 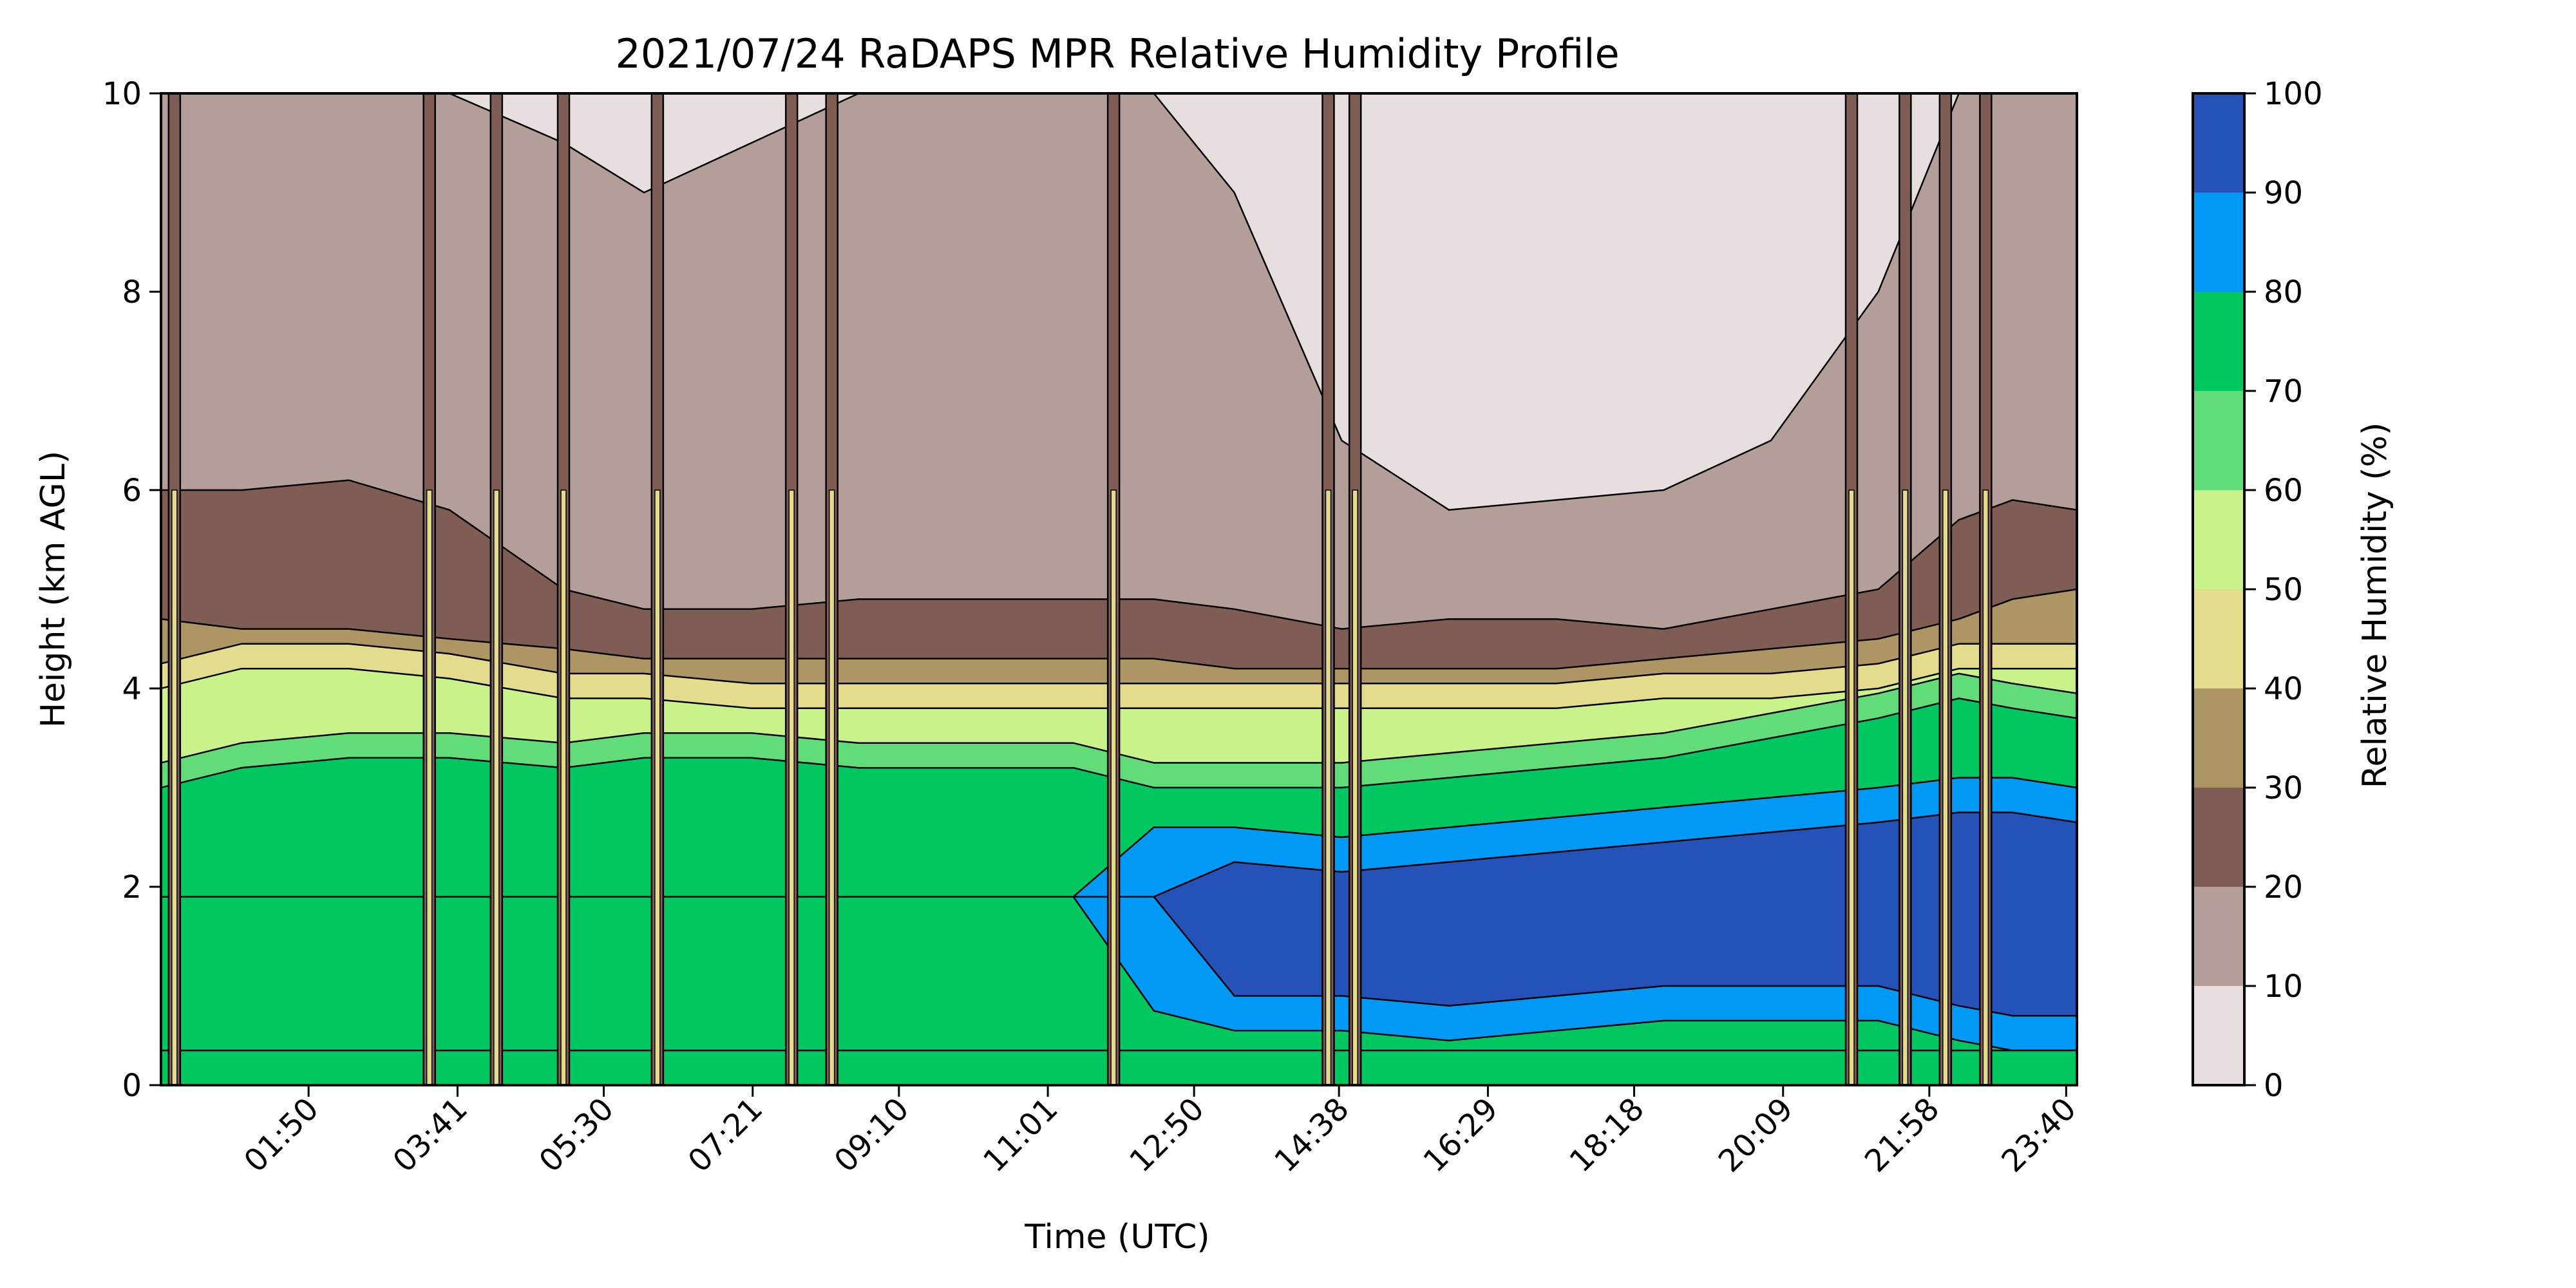 I want to click on x-tick-label: 12:50, so click(x=1166, y=1135).